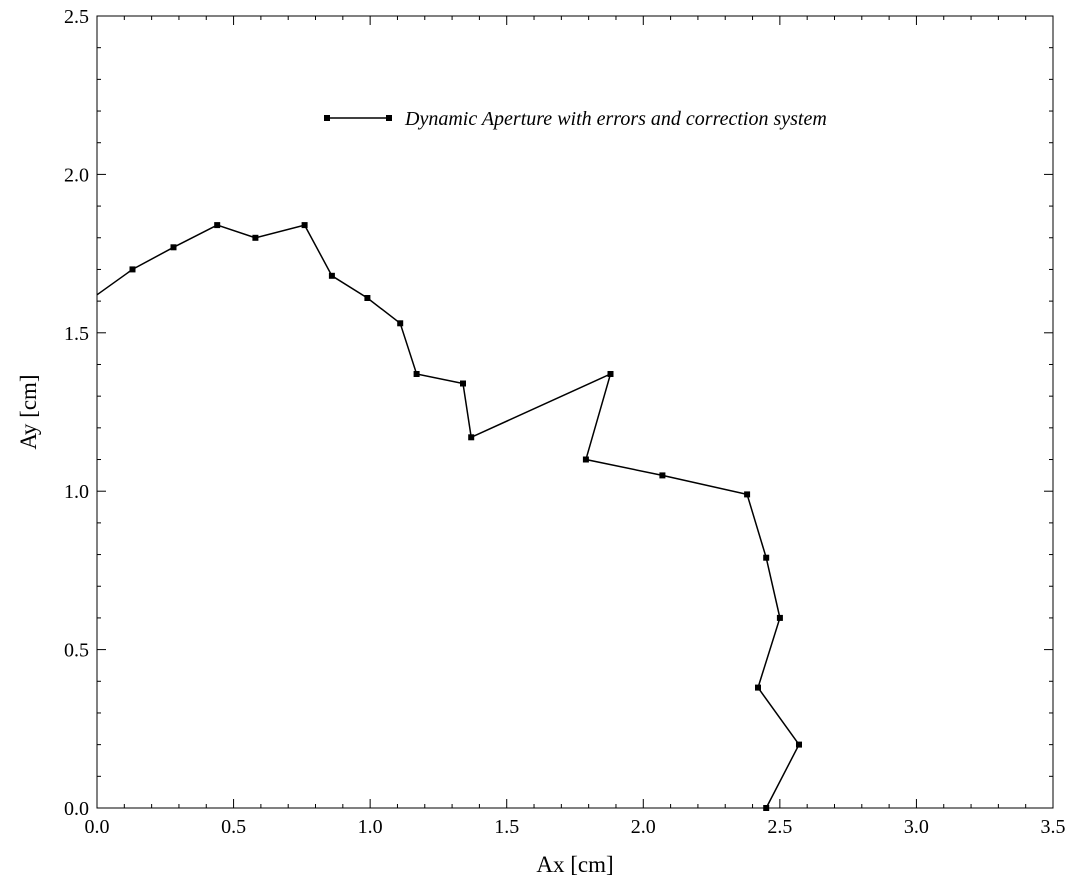 Image resolution: width=1073 pixels, height=882 pixels. I want to click on y-tick-label: 1.5, so click(76, 334).